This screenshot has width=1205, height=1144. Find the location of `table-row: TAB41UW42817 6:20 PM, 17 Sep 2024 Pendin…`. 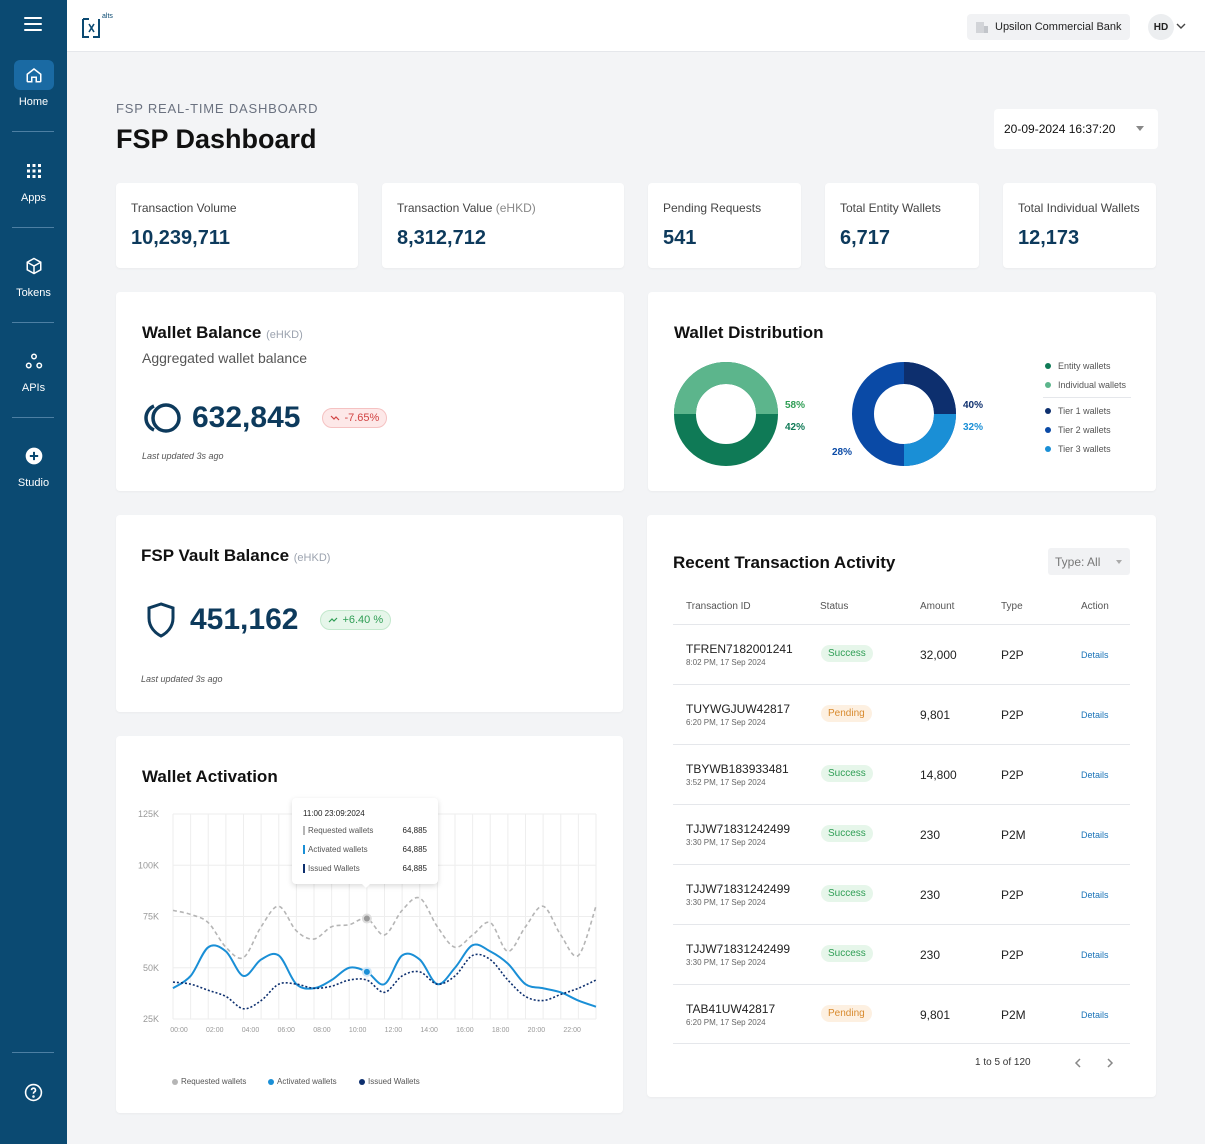

table-row: TAB41UW42817 6:20 PM, 17 Sep 2024 Pendin… is located at coordinates (901, 1014).